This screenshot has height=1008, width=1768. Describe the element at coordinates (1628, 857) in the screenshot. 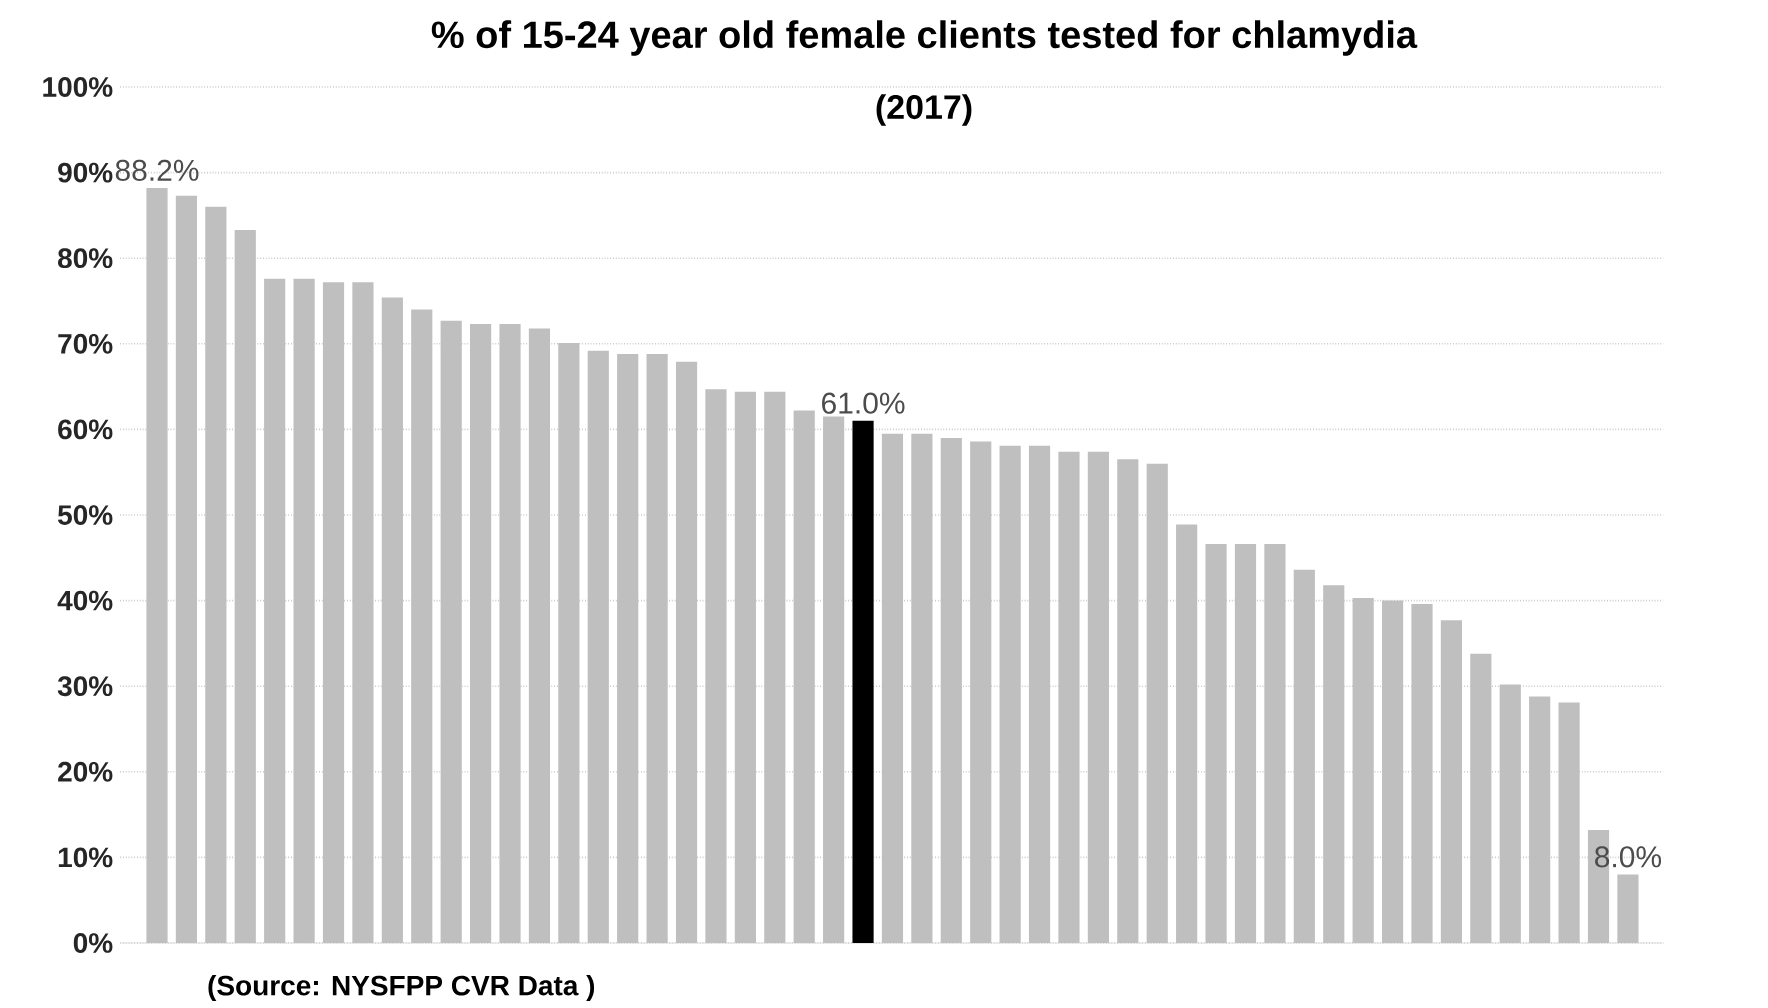

I see `data-label: 8.0%` at that location.